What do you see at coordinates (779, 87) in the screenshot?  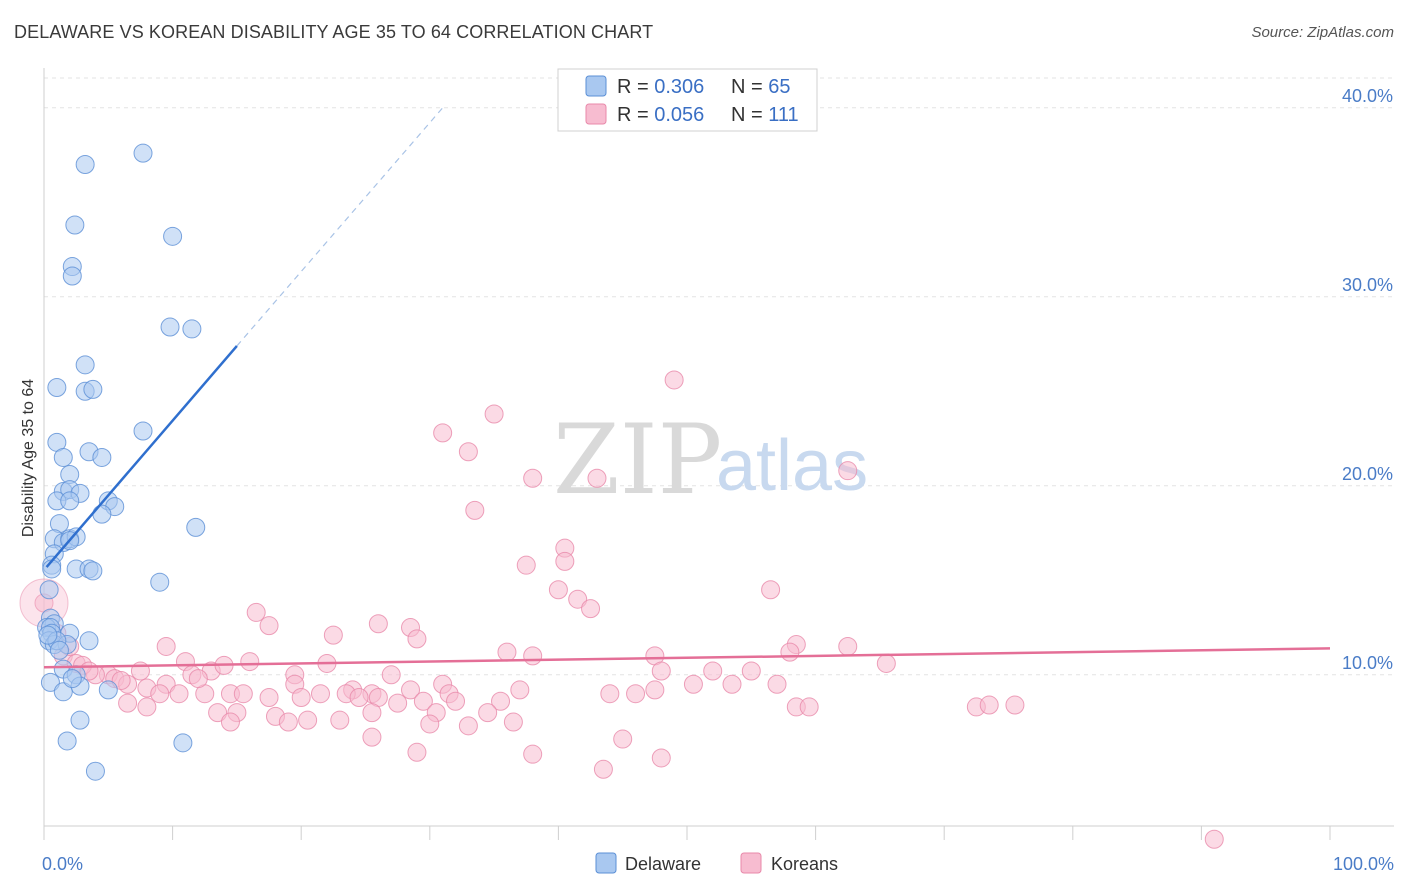 I see `legend-n-value-delaware: 65` at bounding box center [779, 87].